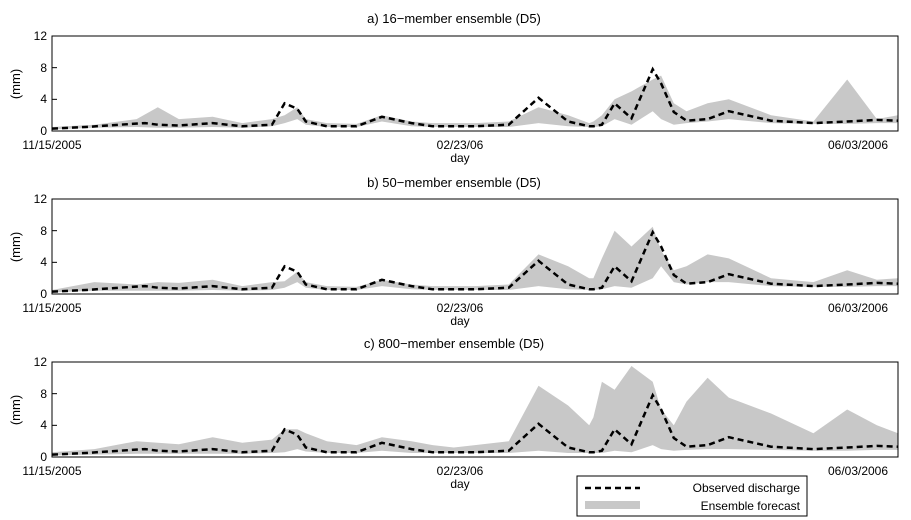 Image resolution: width=911 pixels, height=520 pixels. Describe the element at coordinates (43, 131) in the screenshot. I see `panel-a-ytick: 0` at that location.